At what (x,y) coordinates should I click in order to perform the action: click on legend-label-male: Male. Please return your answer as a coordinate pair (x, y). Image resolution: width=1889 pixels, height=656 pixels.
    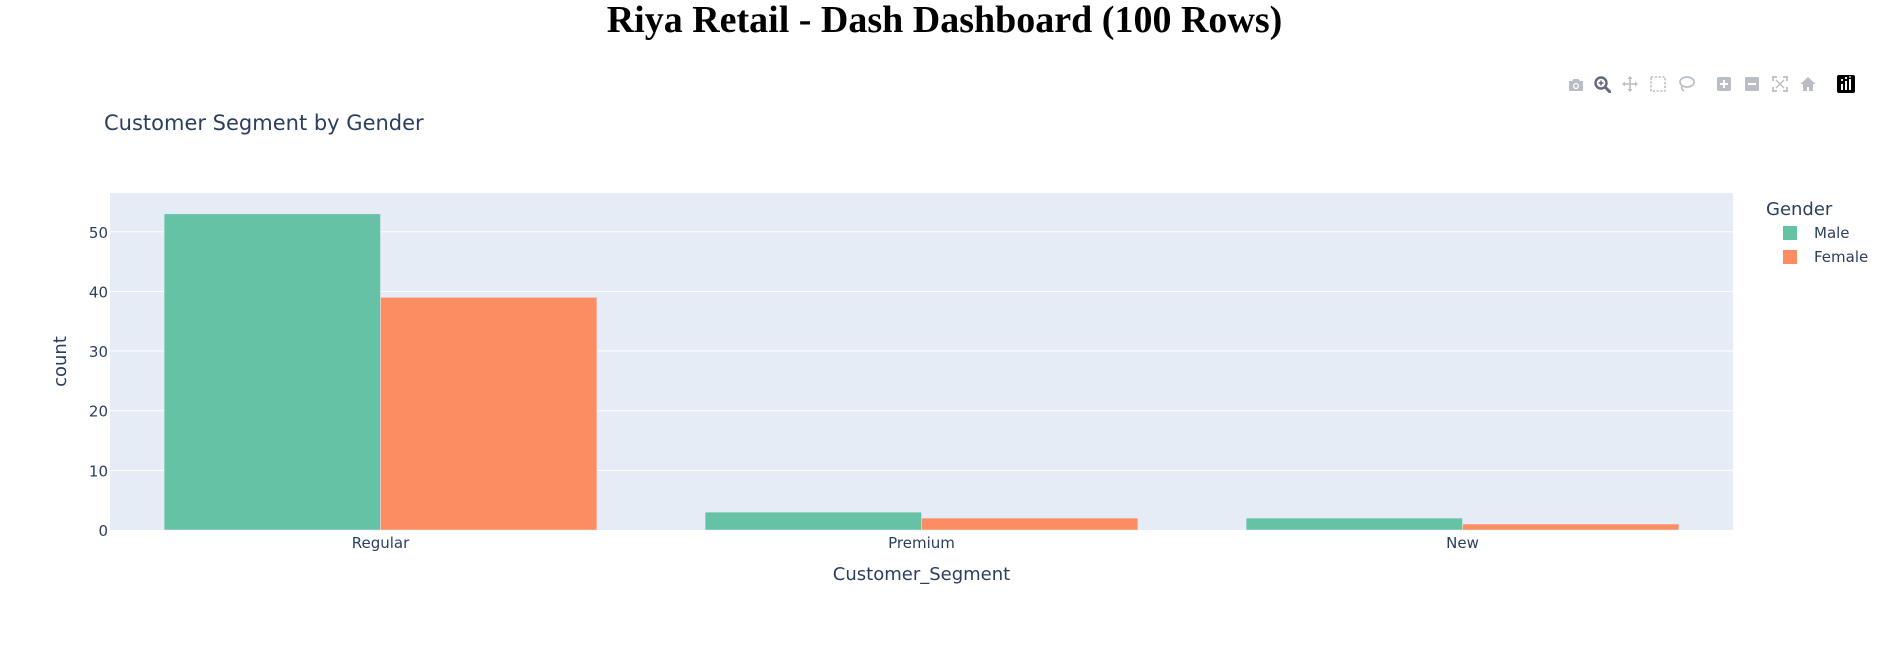
    Looking at the image, I should click on (1832, 233).